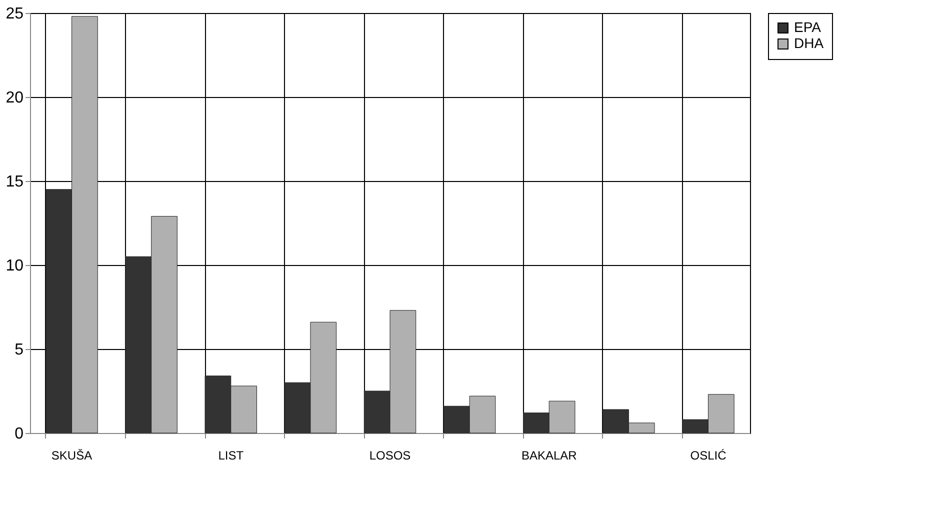 This screenshot has height=523, width=946. I want to click on y-tick-label: 20, so click(15, 98).